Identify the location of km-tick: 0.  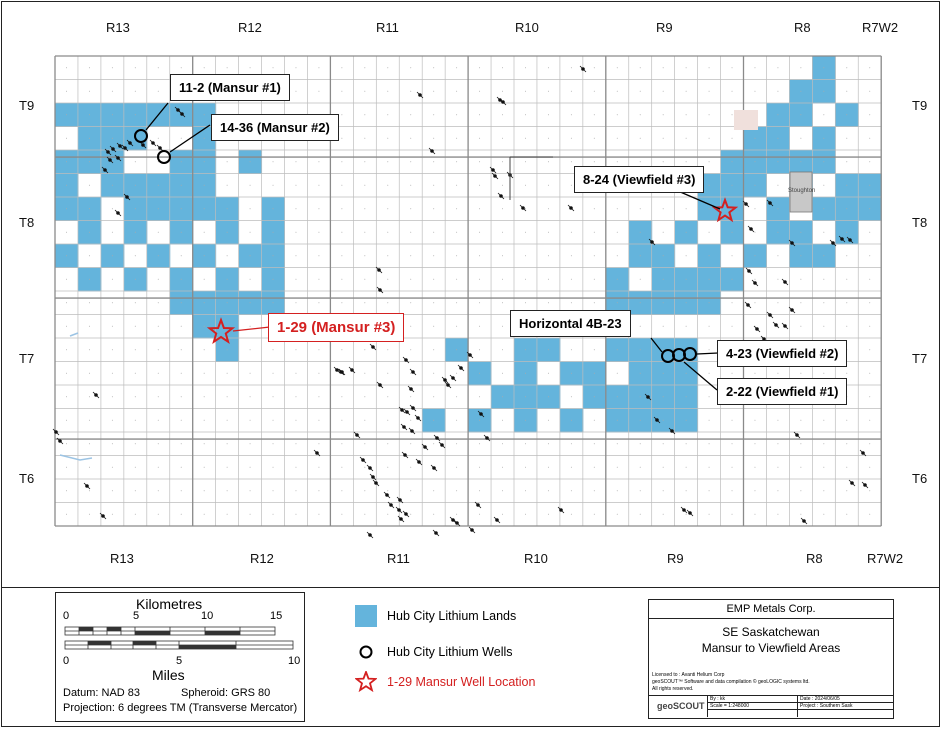
(66, 616).